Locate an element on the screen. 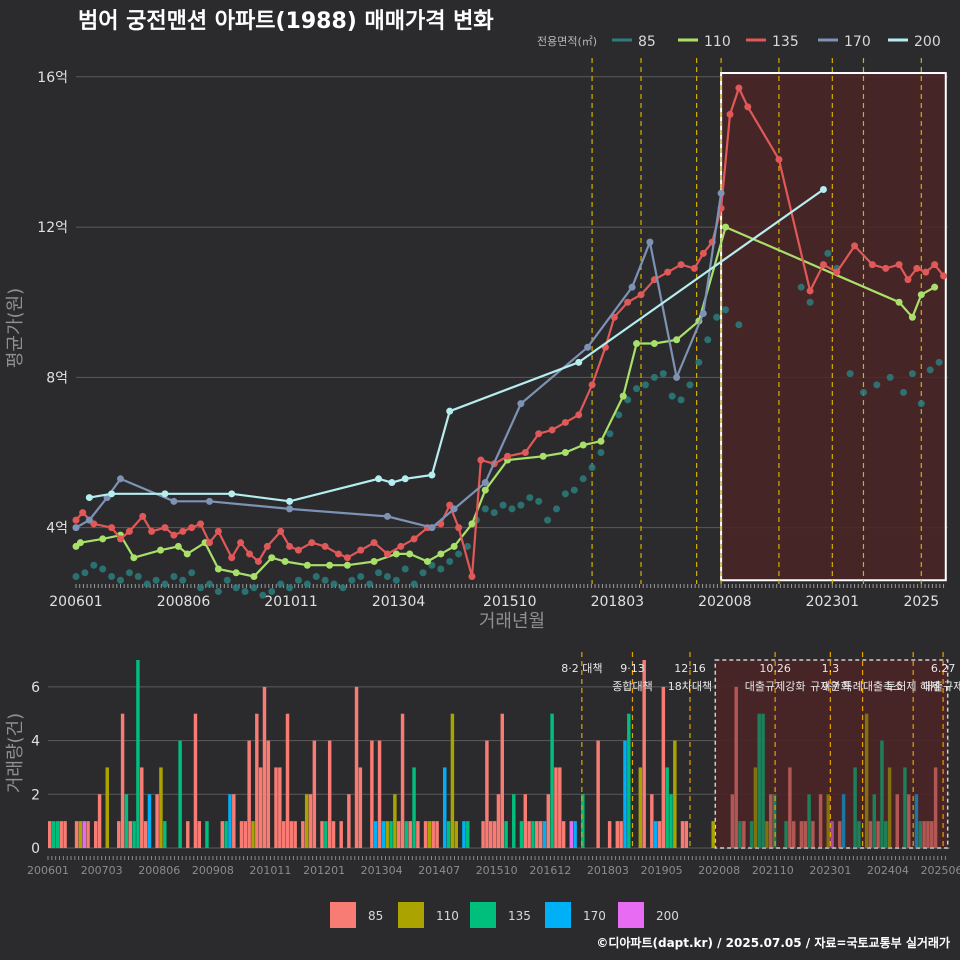 The width and height of the screenshot is (960, 960). x-tick-label: 201304 is located at coordinates (399, 602).